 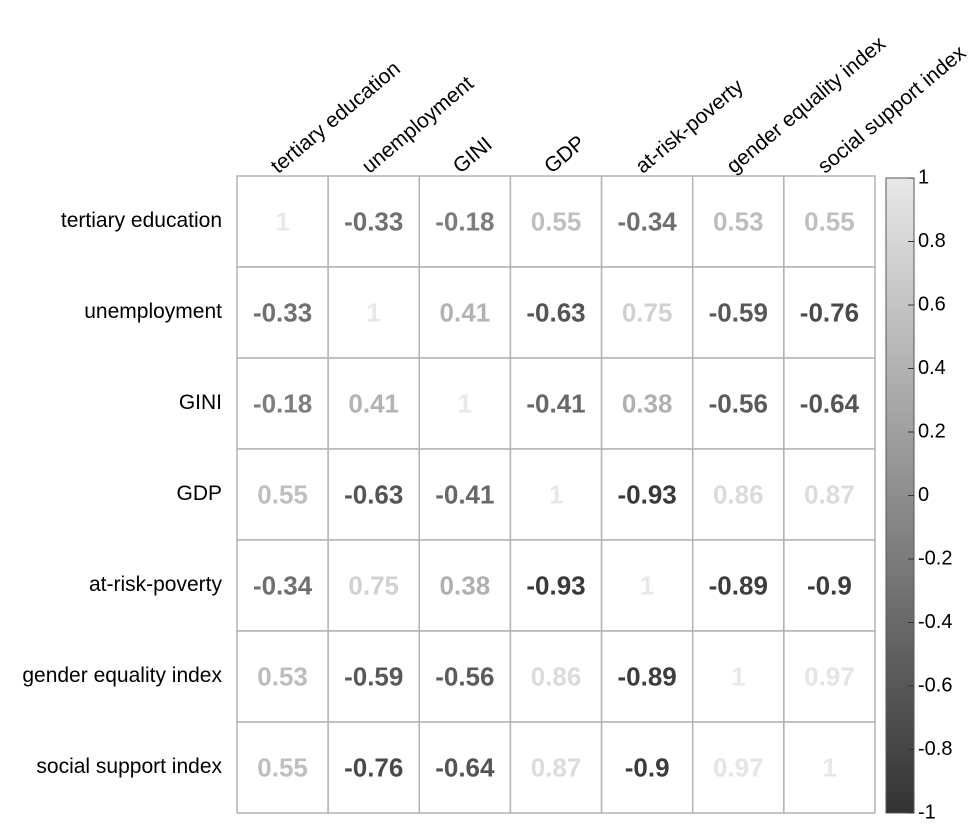 I want to click on row-label: at-risk-poverty, so click(x=156, y=584).